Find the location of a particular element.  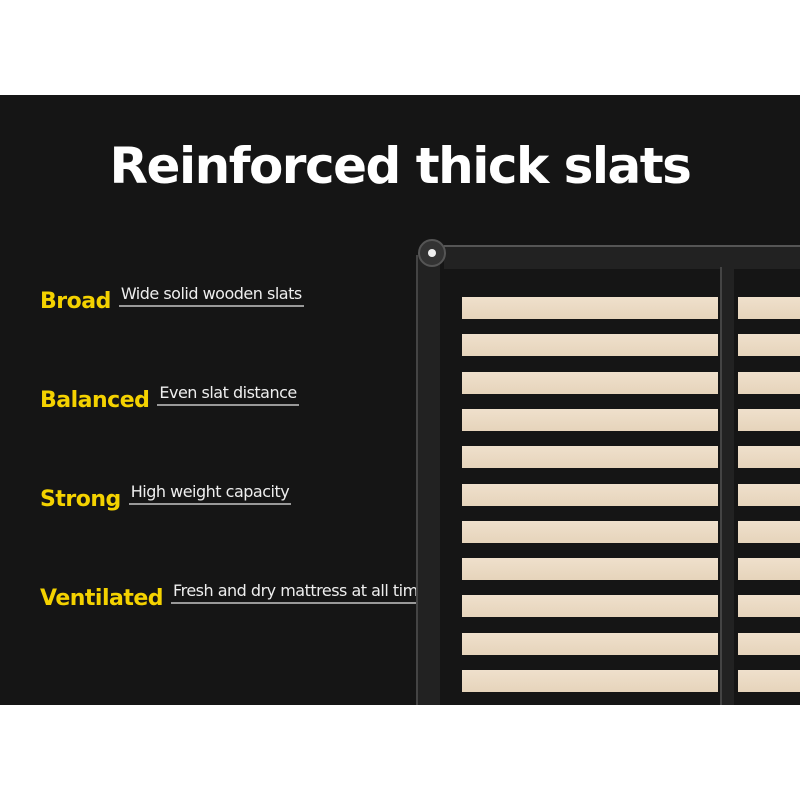

feature-description: Fresh and dry mattress at all times is located at coordinates (304, 593).